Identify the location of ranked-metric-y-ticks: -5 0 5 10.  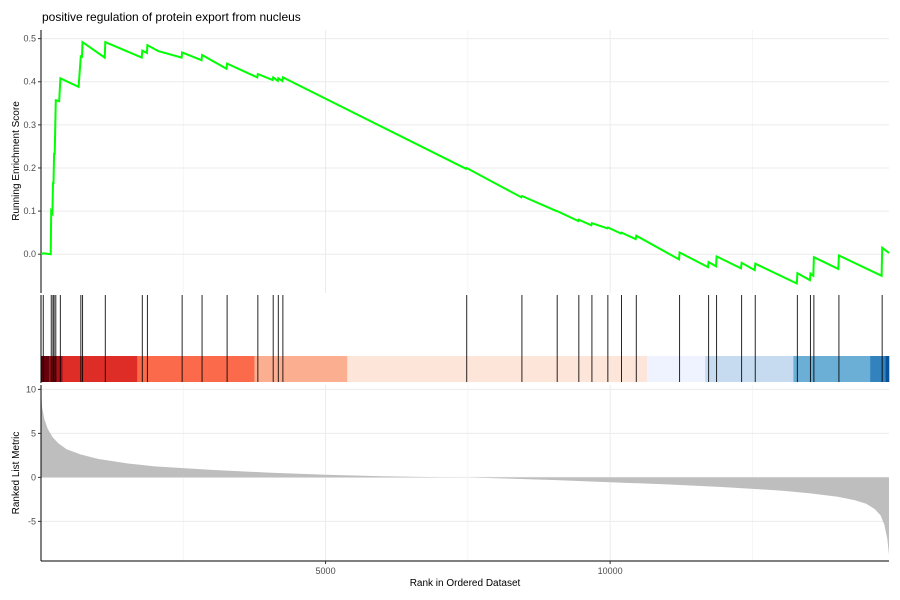
(33, 455).